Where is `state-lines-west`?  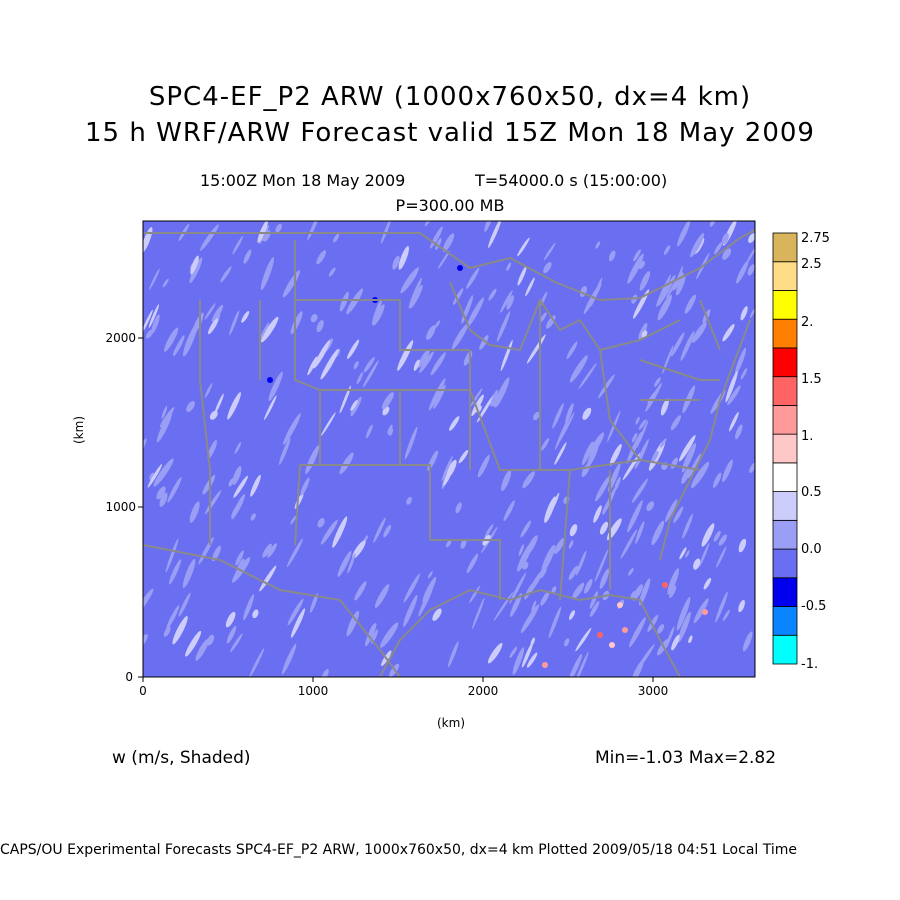 state-lines-west is located at coordinates (315, 393).